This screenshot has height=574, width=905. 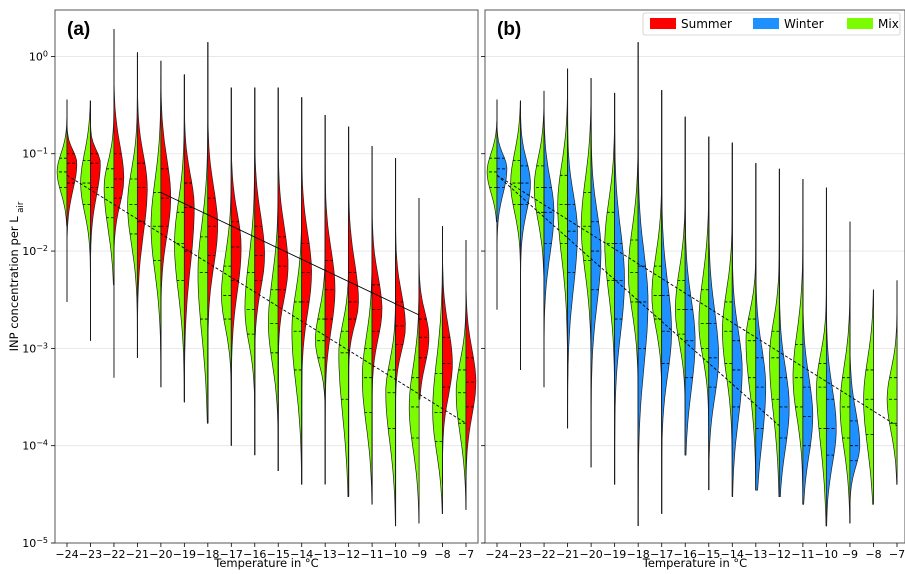 I want to click on y-tick-label-4: 10⁻¹, so click(x=35, y=153).